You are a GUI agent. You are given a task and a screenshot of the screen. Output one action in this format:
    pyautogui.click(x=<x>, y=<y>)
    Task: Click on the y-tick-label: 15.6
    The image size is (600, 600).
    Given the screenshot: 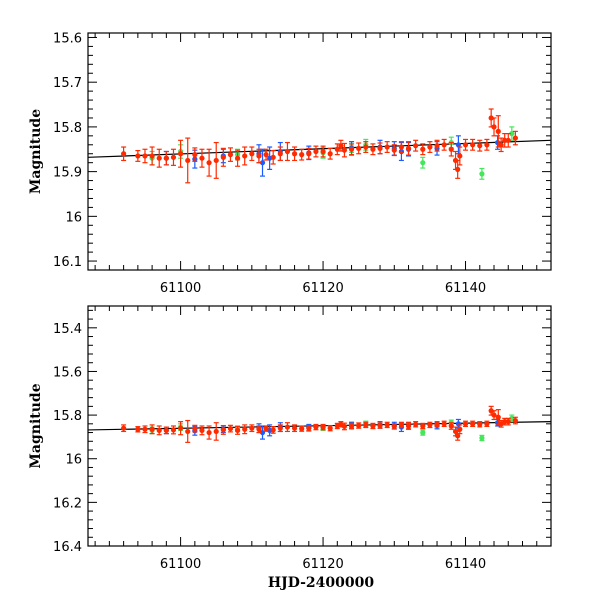 What is the action you would take?
    pyautogui.click(x=67, y=38)
    